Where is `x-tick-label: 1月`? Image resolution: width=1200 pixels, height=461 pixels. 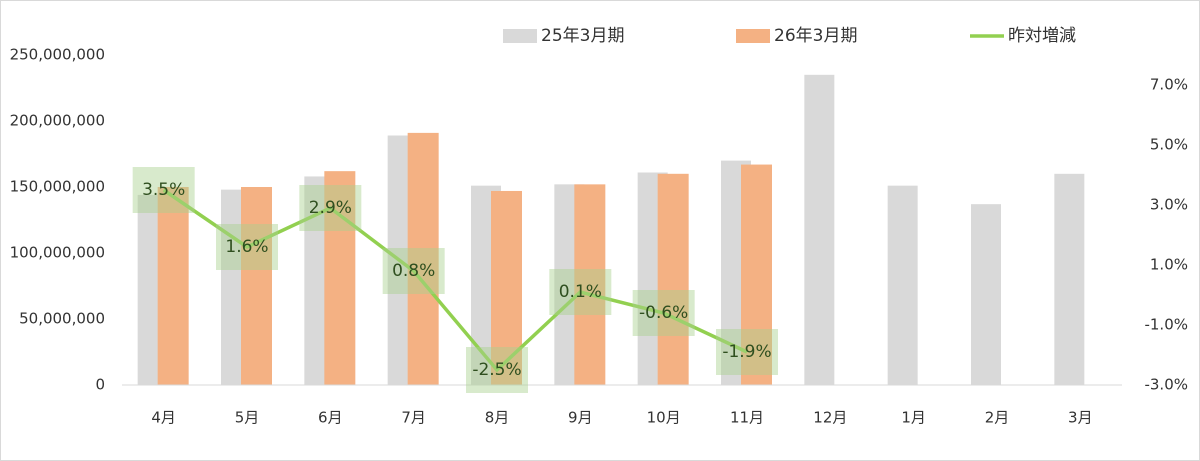 x-tick-label: 1月 is located at coordinates (913, 418).